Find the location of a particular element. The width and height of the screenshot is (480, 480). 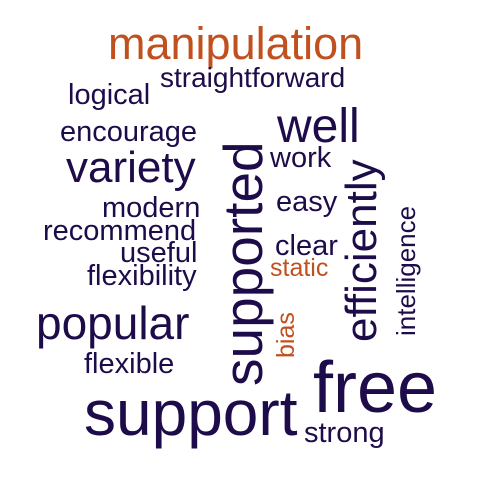

word-support: support is located at coordinates (191, 413).